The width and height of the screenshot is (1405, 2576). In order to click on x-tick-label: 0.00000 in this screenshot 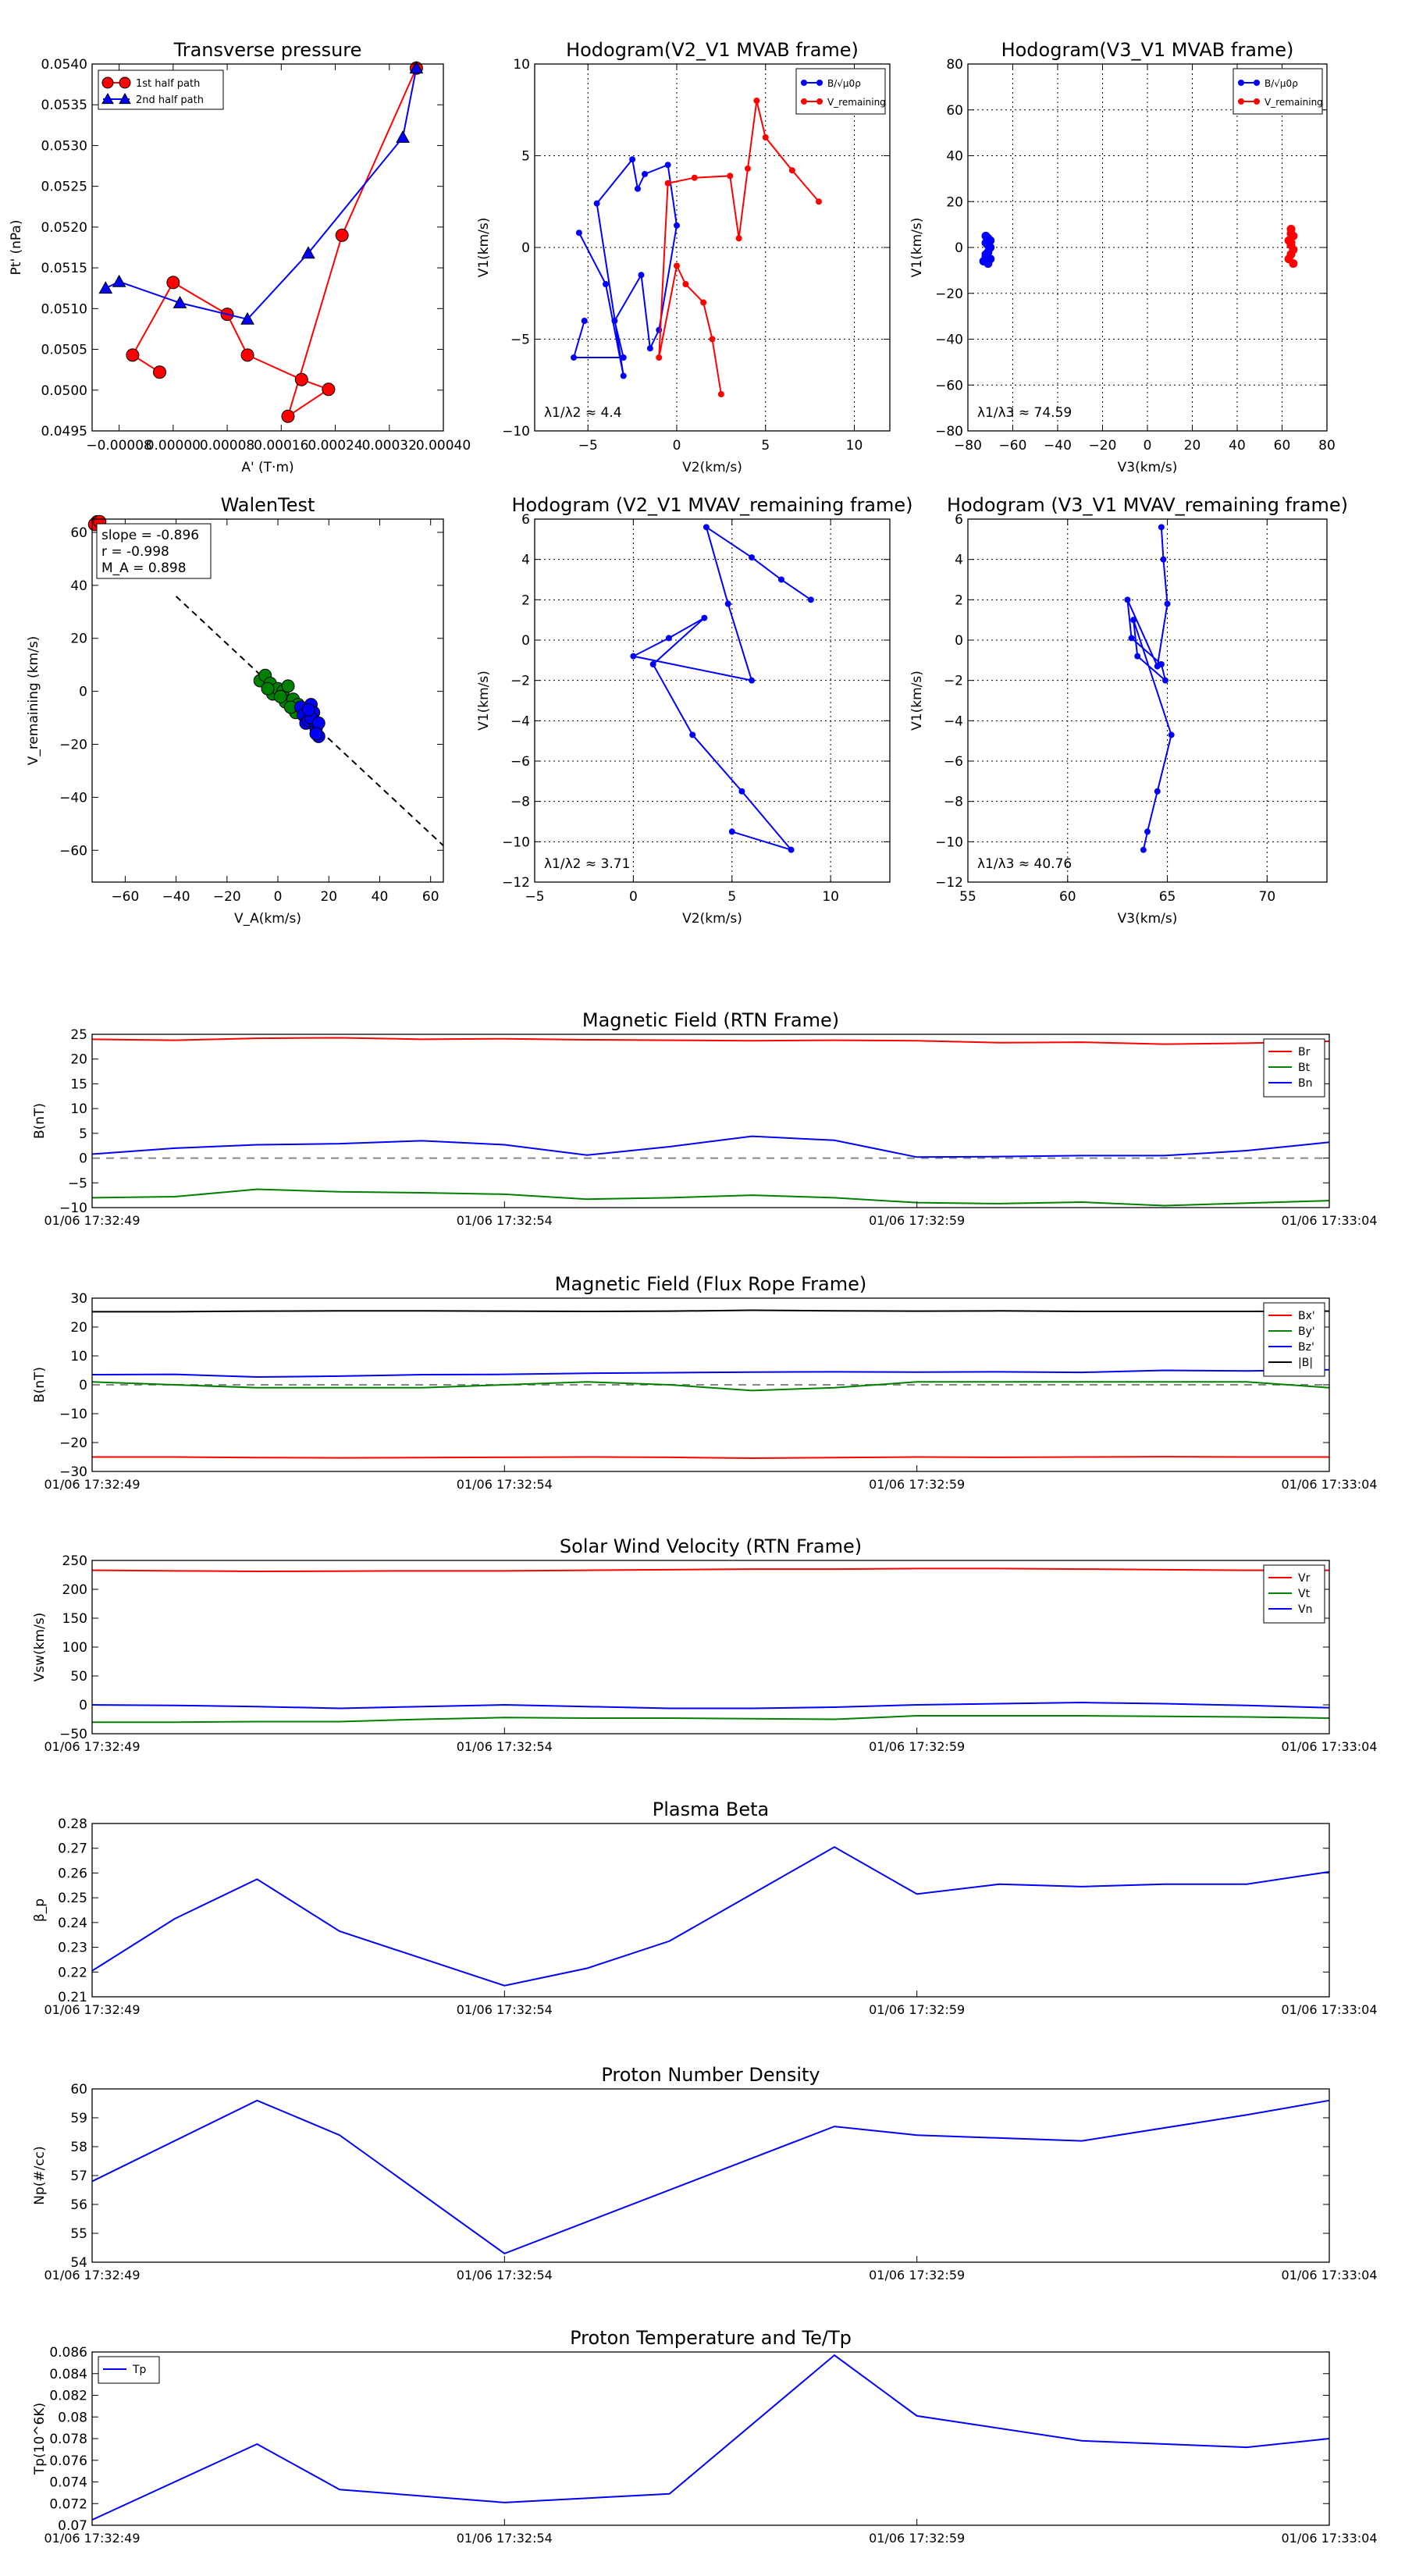, I will do `click(173, 446)`.